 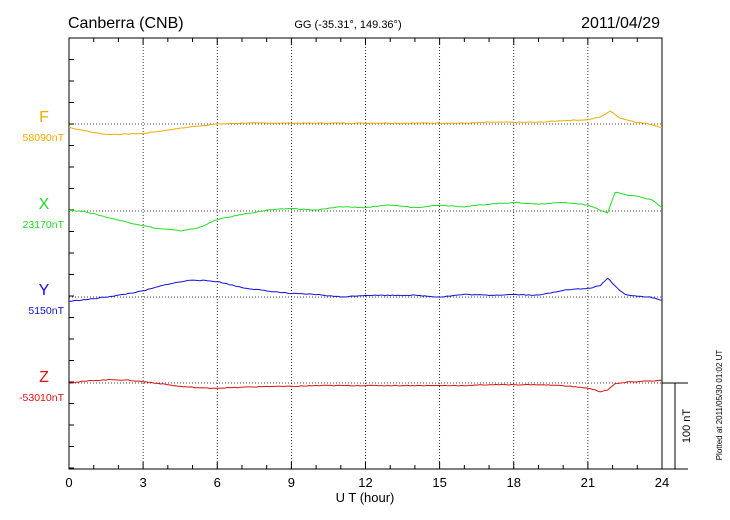 What do you see at coordinates (46, 311) in the screenshot?
I see `series-baseline-label-y: 5150nT` at bounding box center [46, 311].